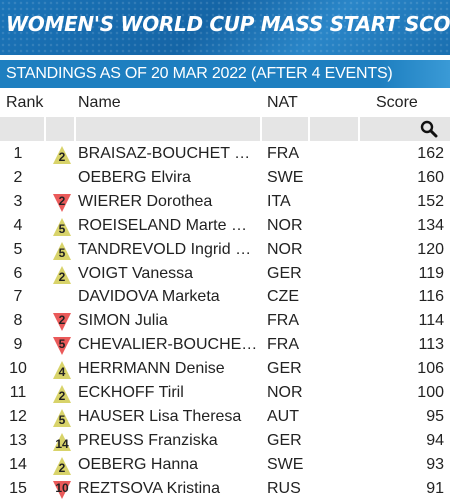 Image resolution: width=450 pixels, height=501 pixels. I want to click on filter-cell-rank, so click(22, 129).